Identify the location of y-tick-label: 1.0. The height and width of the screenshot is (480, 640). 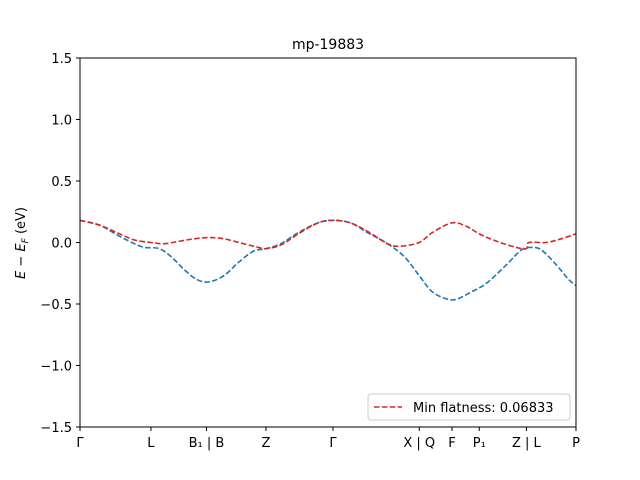
(61, 121).